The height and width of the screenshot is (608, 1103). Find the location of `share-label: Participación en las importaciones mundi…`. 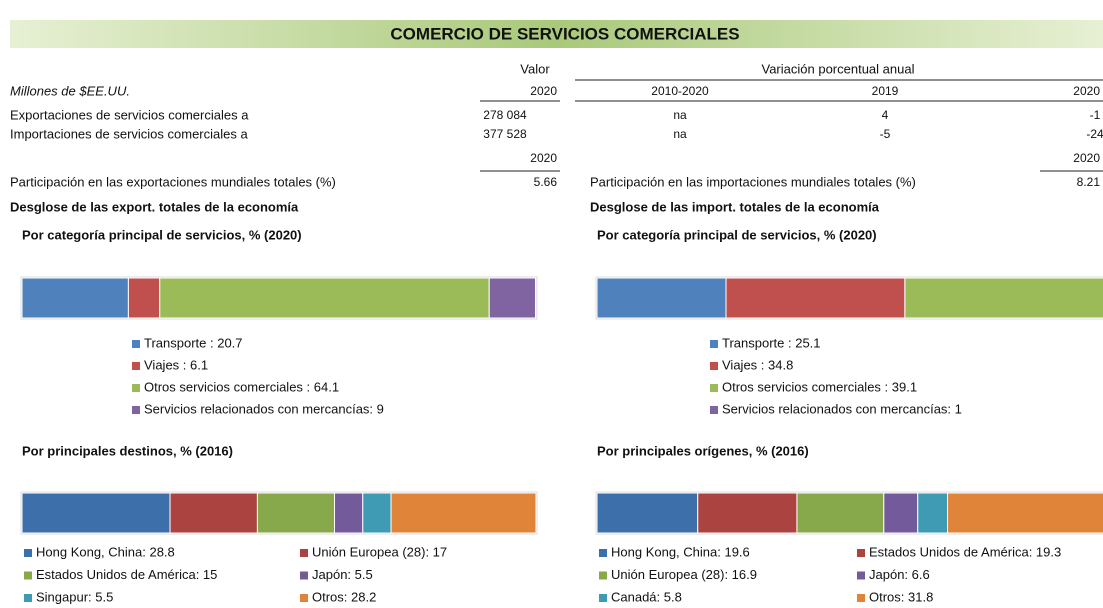

share-label: Participación en las importaciones mundi… is located at coordinates (753, 181).